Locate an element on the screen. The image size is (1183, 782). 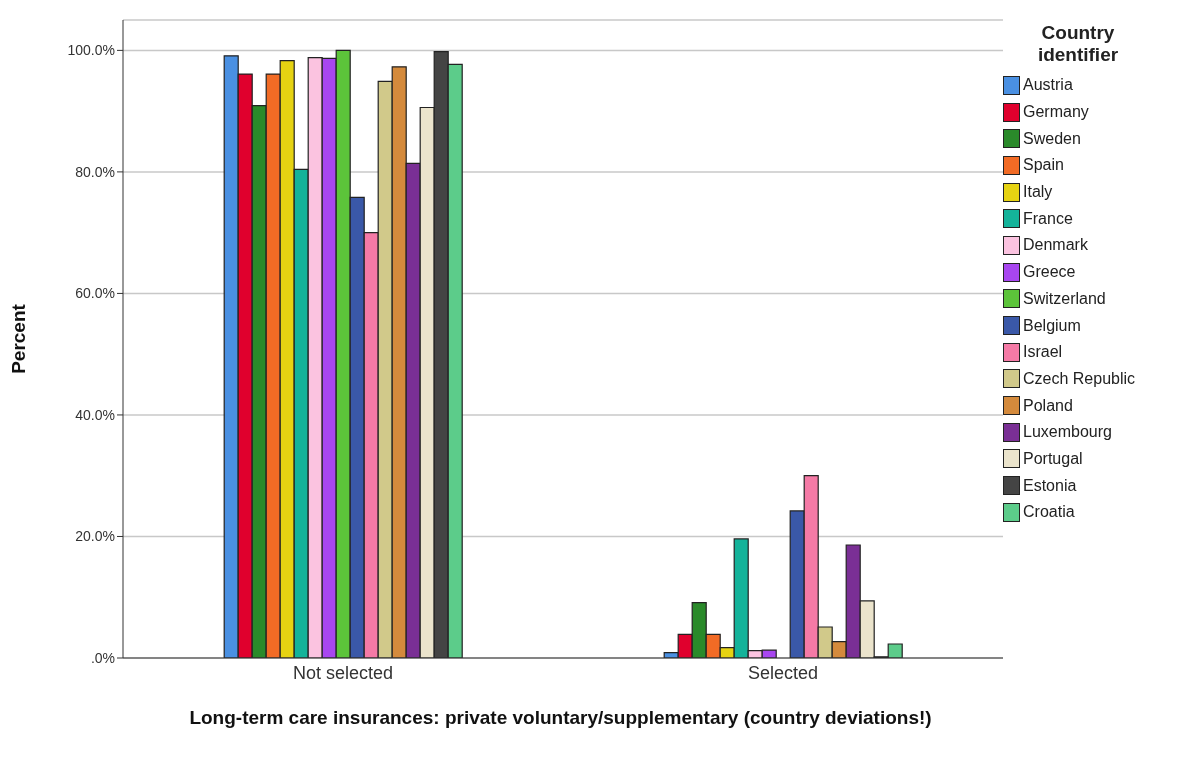
legend-label: Croatia is located at coordinates (1049, 512).